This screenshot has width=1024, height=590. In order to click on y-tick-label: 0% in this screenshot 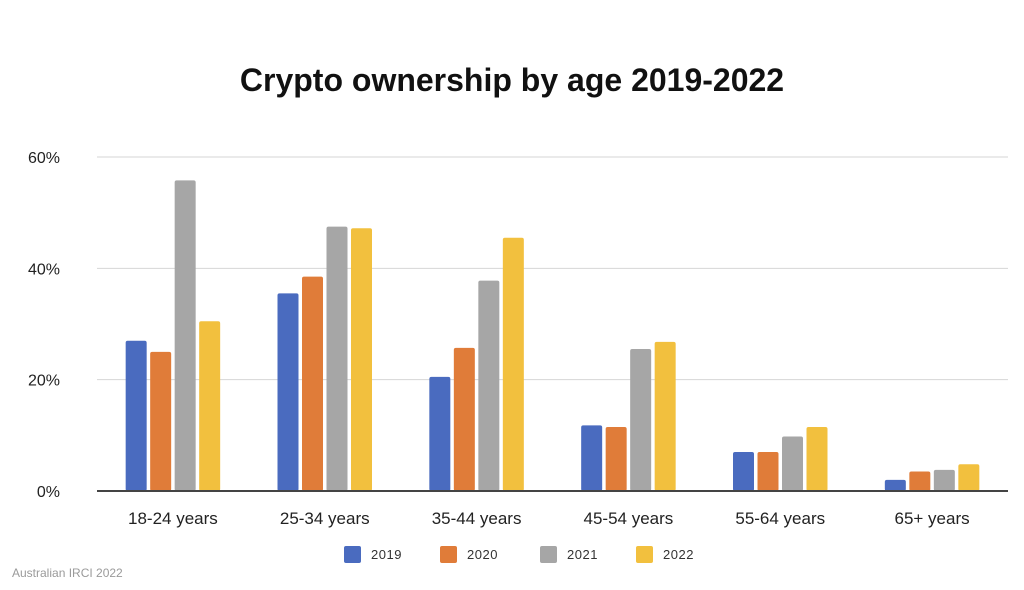, I will do `click(48, 492)`.